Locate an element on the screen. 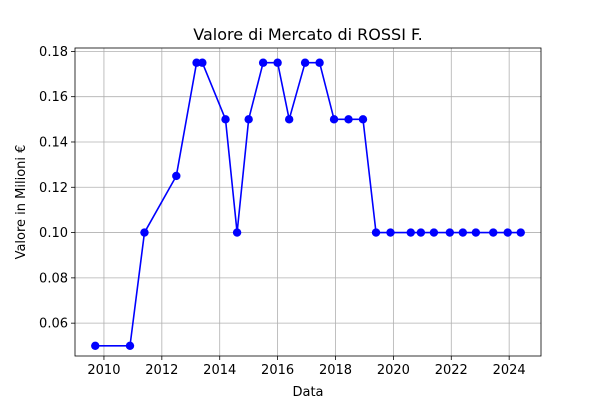 The image size is (600, 400). chart-title: Valore di Mercato di ROSSI F. is located at coordinates (307, 34).